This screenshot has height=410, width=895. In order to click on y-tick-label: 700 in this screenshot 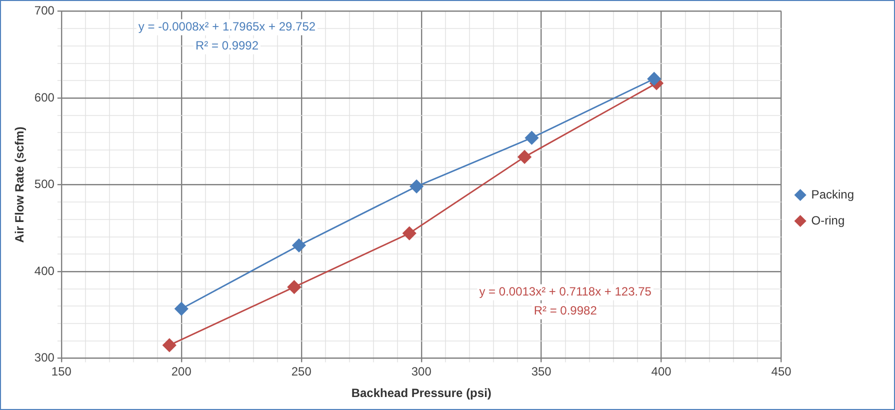, I will do `click(44, 11)`.